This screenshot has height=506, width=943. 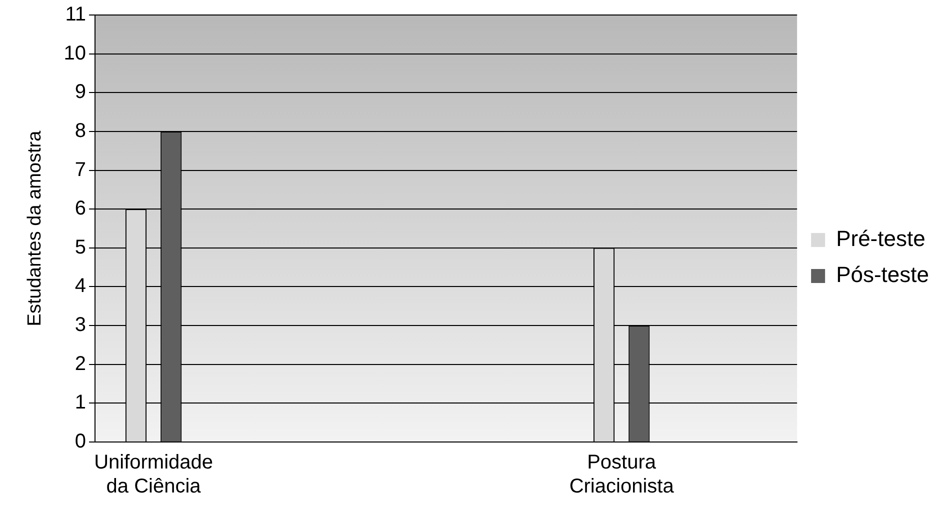 I want to click on y-tick-label: 10, so click(x=75, y=53).